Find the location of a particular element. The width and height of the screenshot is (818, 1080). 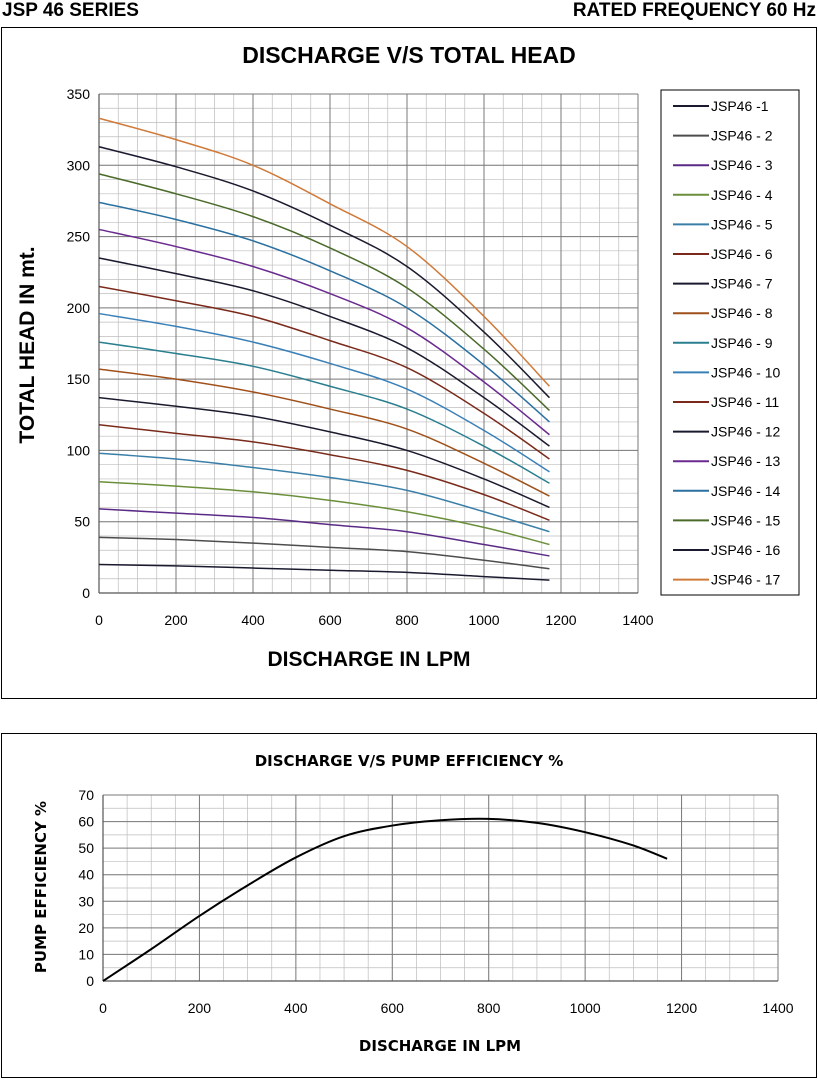

legend-label: JSP46 - 3 is located at coordinates (742, 165).